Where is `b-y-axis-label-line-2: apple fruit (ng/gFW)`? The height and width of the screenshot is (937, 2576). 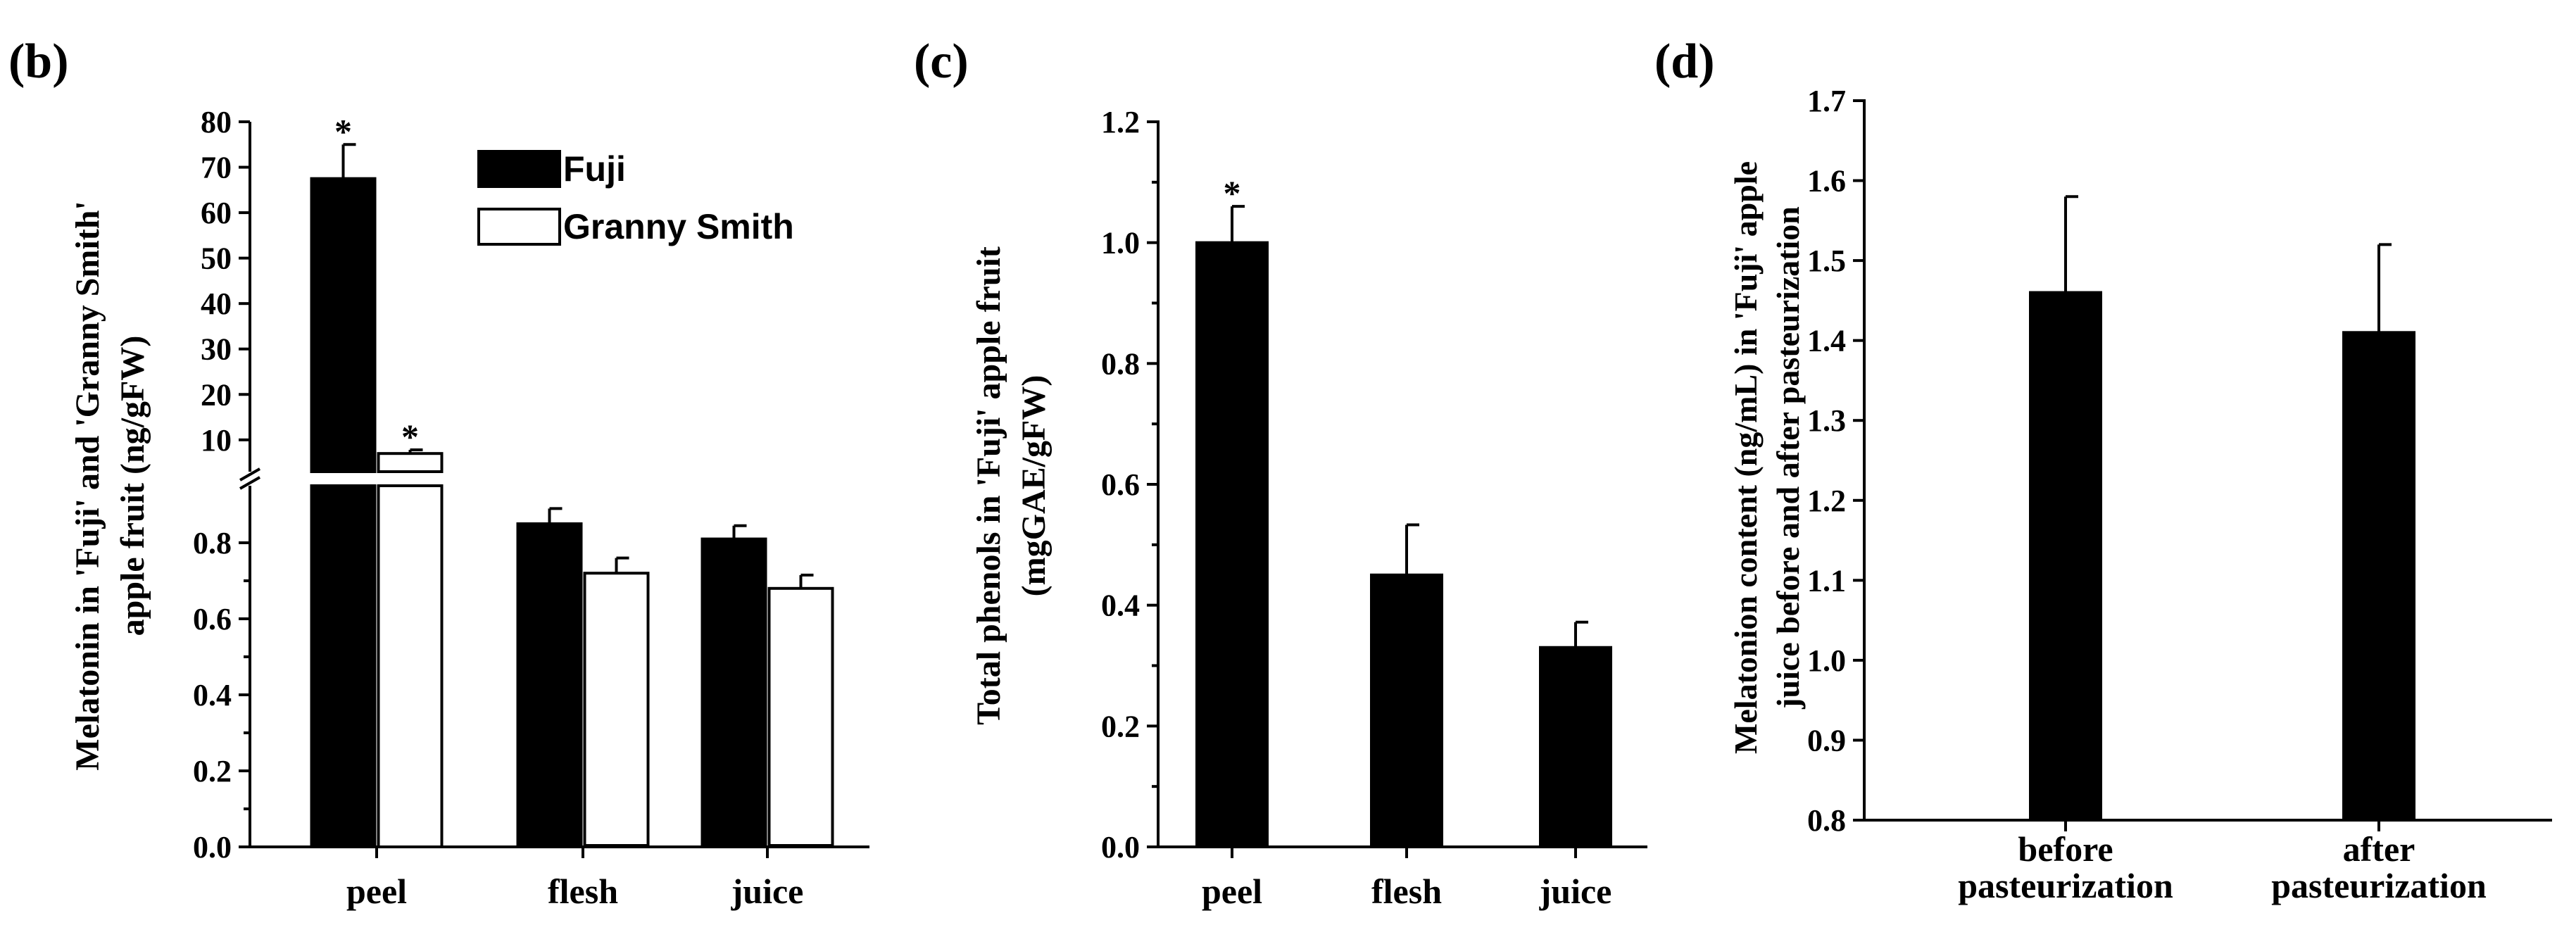
b-y-axis-label-line-2: apple fruit (ng/gFW) is located at coordinates (132, 486).